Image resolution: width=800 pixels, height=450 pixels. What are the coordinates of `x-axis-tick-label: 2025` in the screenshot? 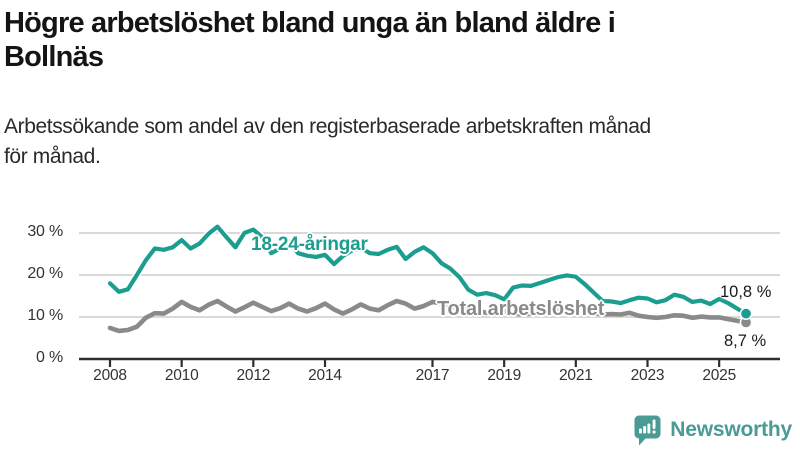 It's located at (719, 375).